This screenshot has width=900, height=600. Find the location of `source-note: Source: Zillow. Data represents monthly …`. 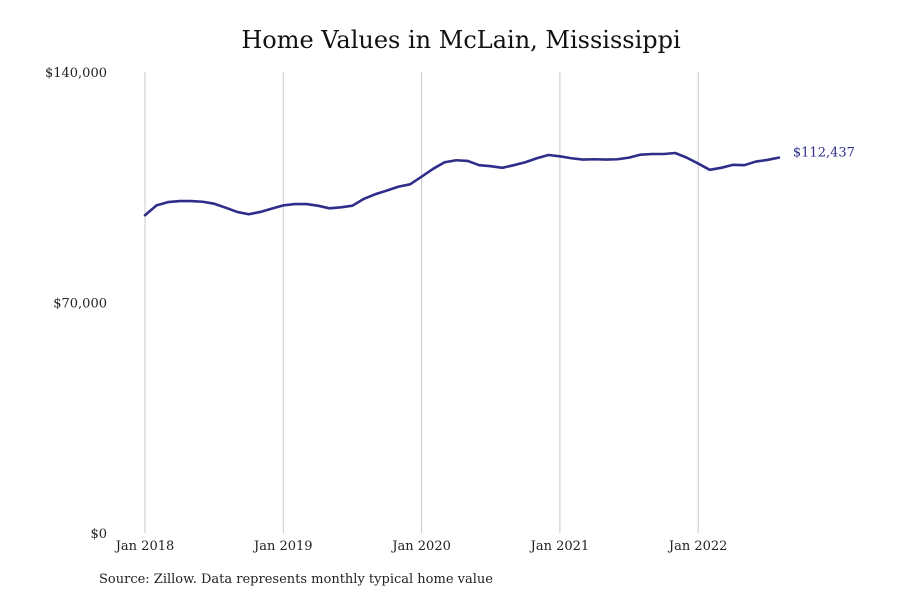

source-note: Source: Zillow. Data represents monthly … is located at coordinates (296, 579).